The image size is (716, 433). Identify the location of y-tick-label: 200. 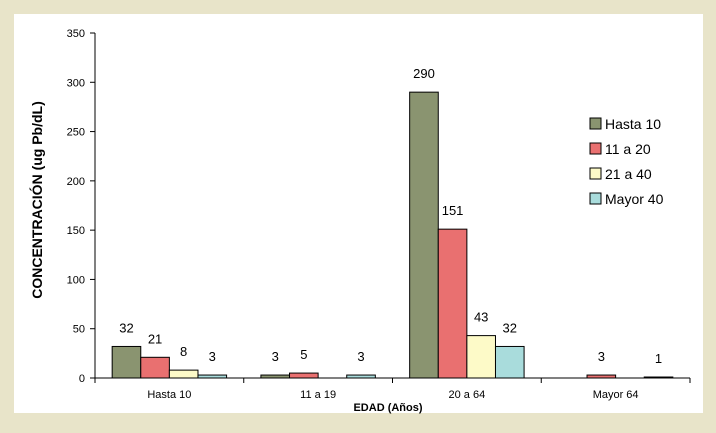
(76, 182).